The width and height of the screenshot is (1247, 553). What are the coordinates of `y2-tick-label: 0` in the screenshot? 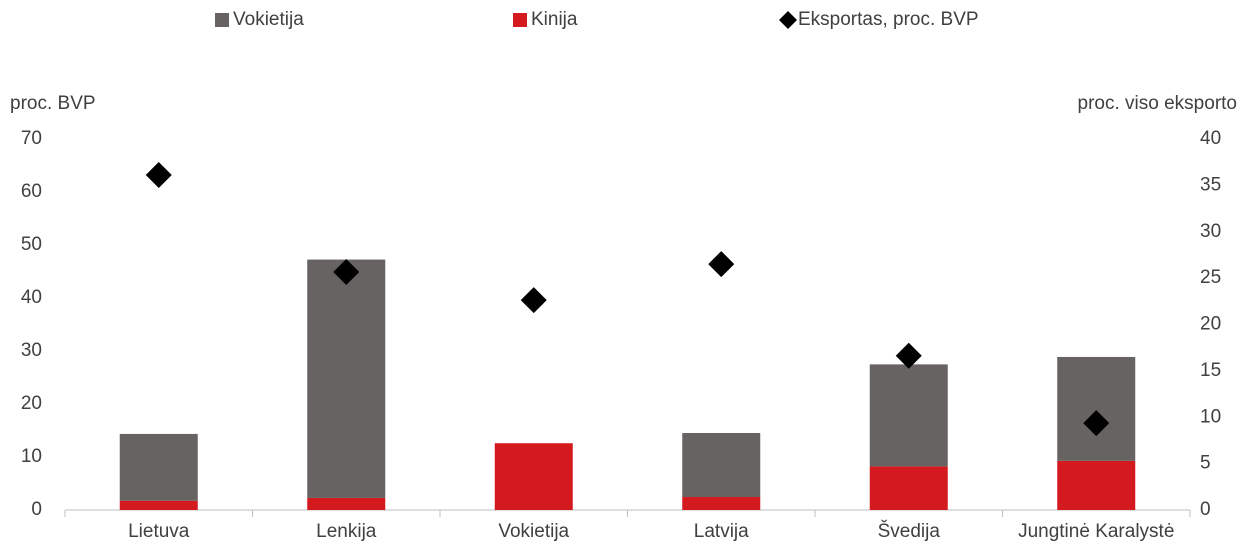 It's located at (1205, 509).